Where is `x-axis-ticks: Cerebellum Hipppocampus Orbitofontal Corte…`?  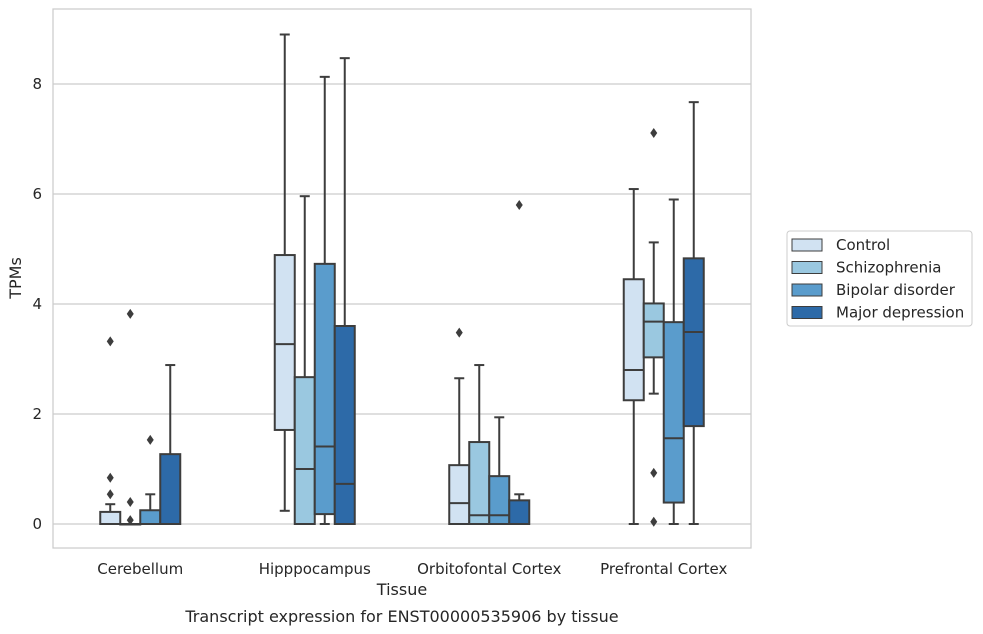
x-axis-ticks: Cerebellum Hipppocampus Orbitofontal Corte… is located at coordinates (412, 569).